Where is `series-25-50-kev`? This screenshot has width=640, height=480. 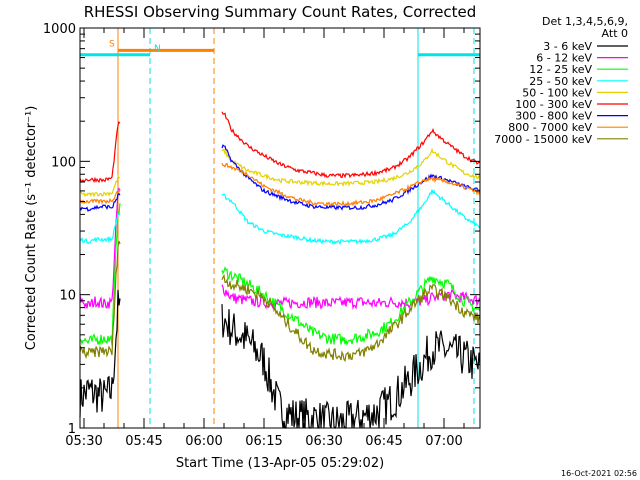
series-25-50-kev is located at coordinates (280, 217).